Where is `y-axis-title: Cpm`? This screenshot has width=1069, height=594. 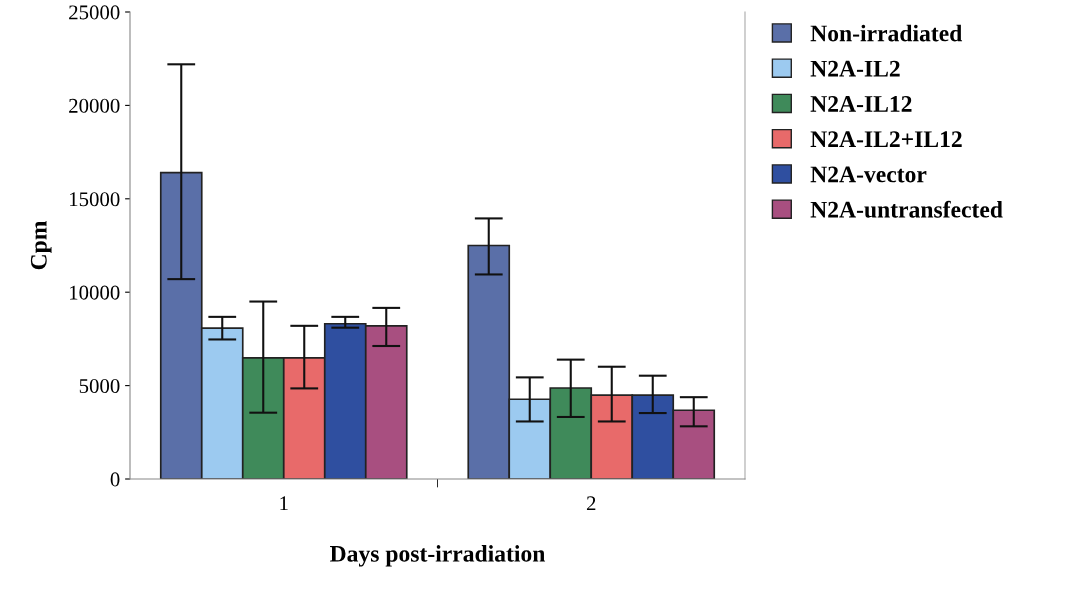 y-axis-title: Cpm is located at coordinates (41, 245).